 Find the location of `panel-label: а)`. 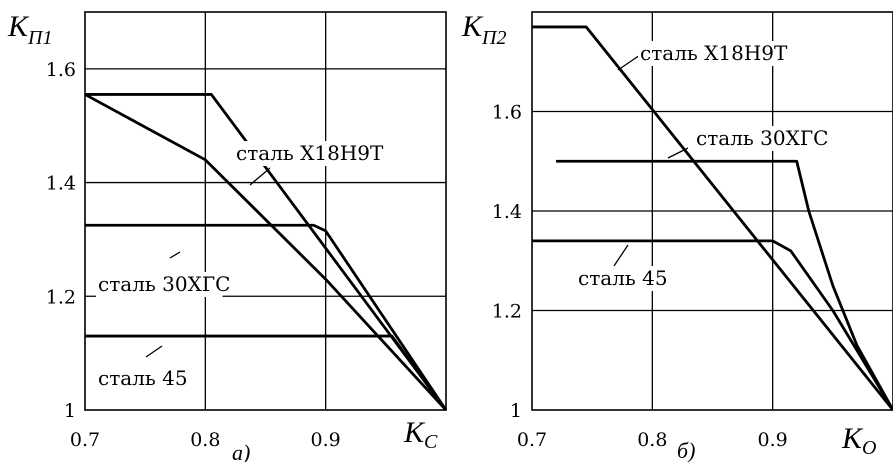

panel-label: а) is located at coordinates (241, 451).